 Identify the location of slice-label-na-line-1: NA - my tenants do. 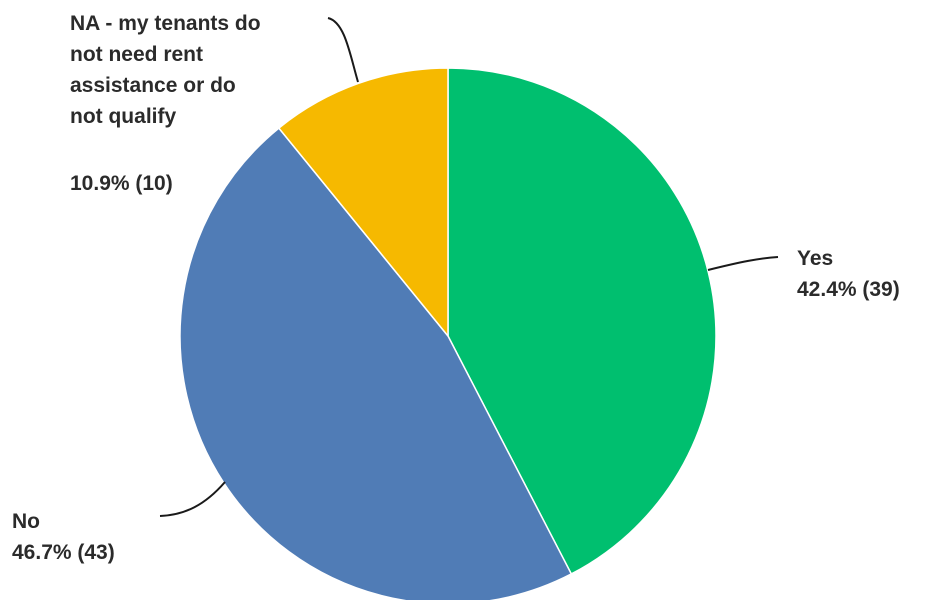
(165, 23).